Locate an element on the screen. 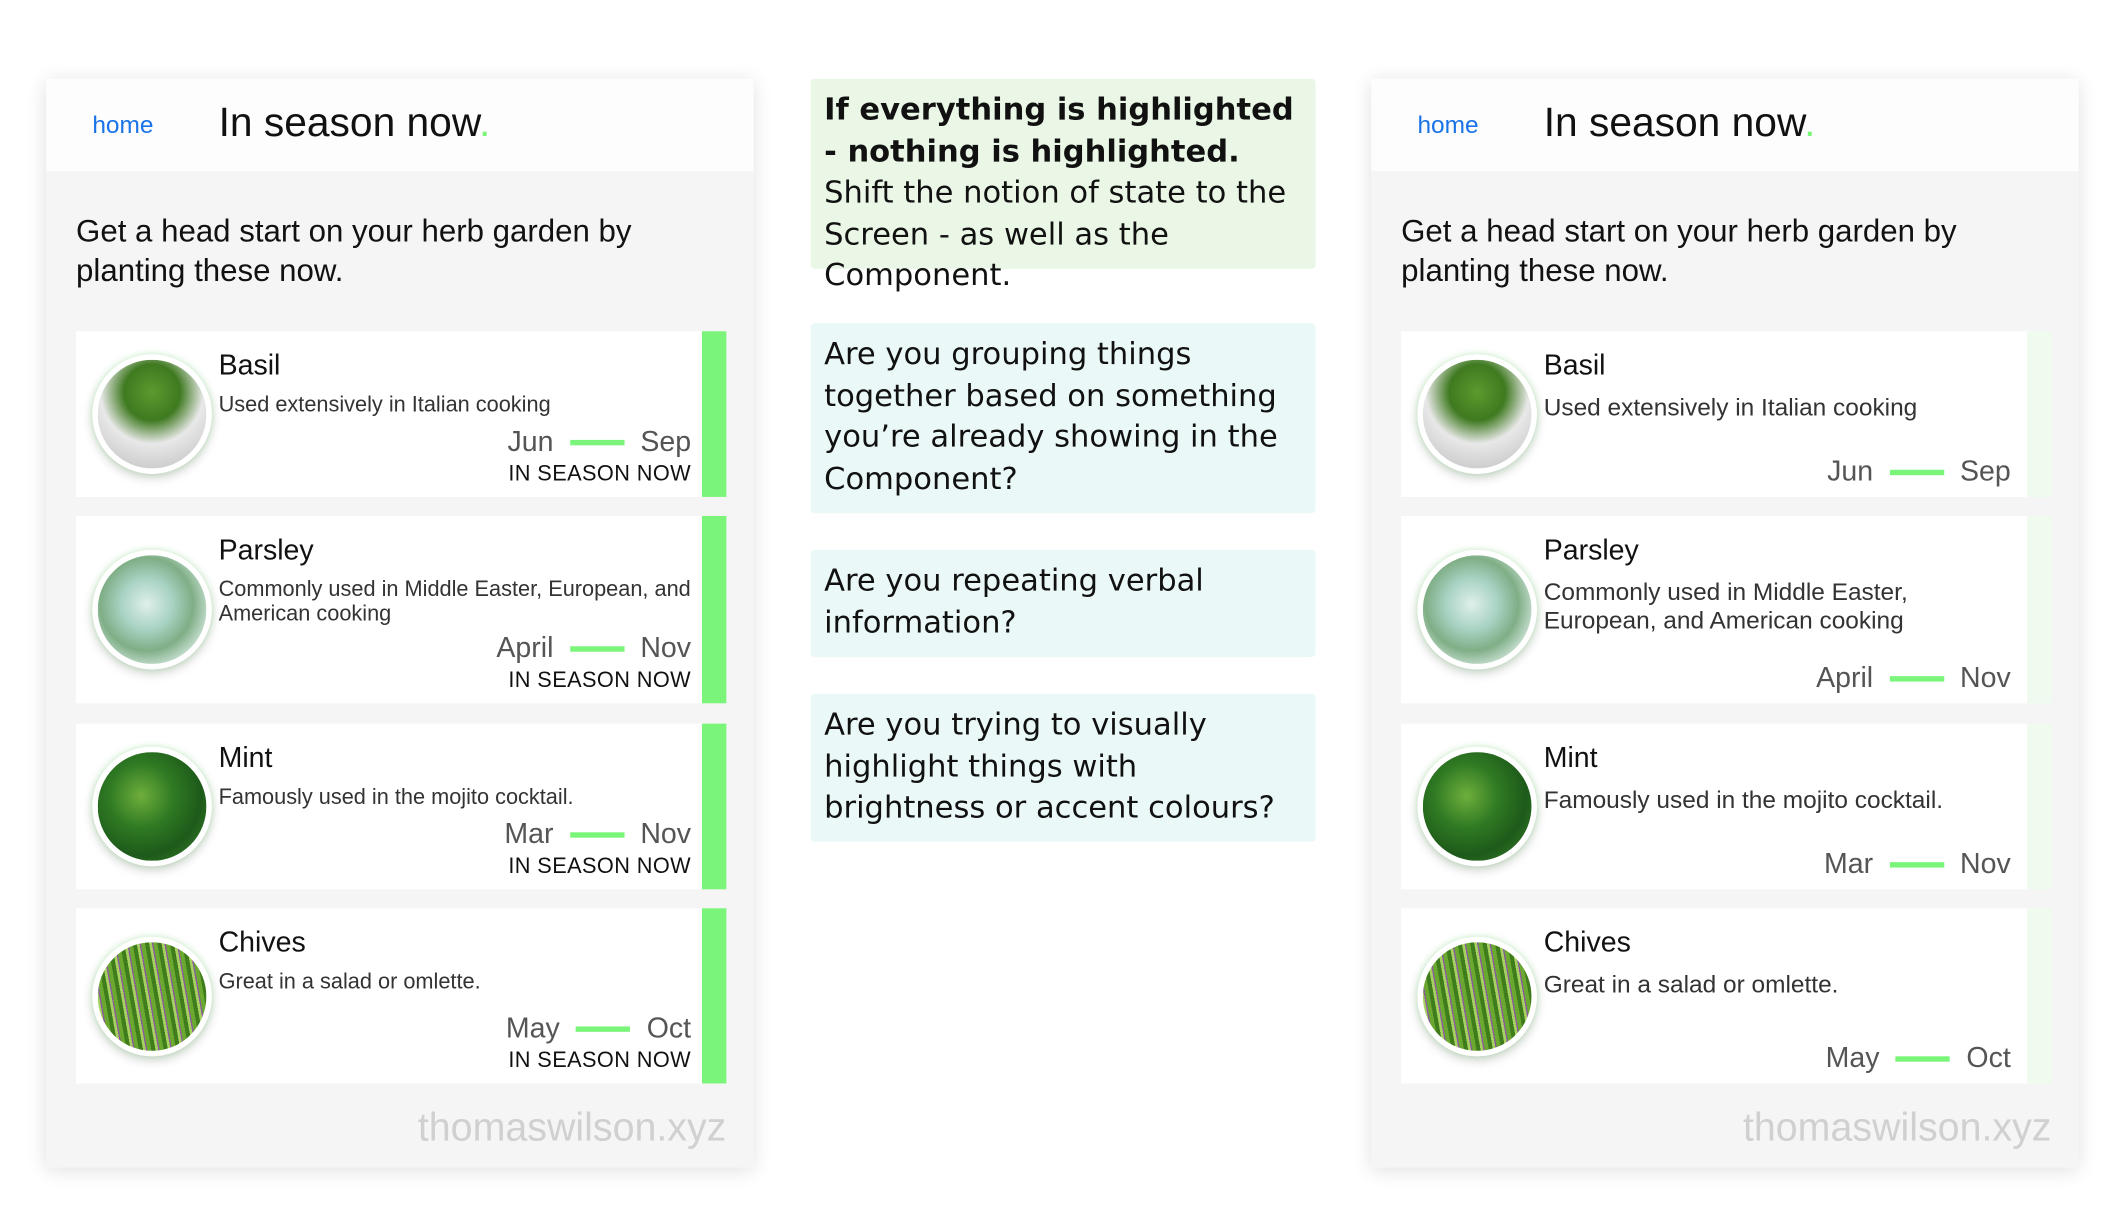 The height and width of the screenshot is (1212, 2118). season-start: Mar is located at coordinates (1849, 864).